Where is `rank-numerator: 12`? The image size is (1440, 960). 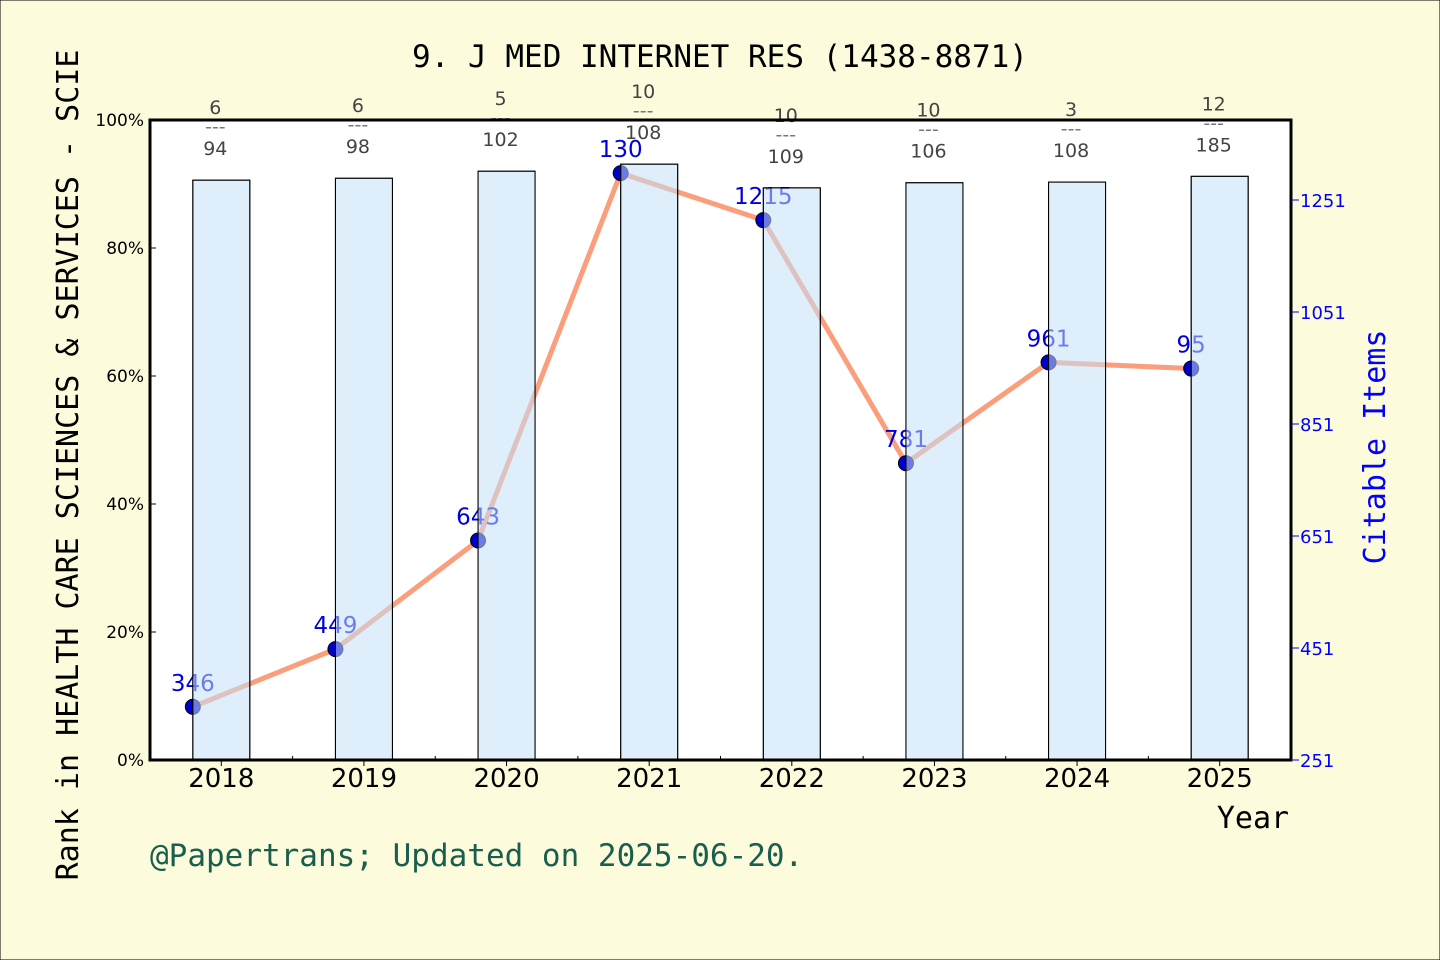
rank-numerator: 12 is located at coordinates (1214, 104).